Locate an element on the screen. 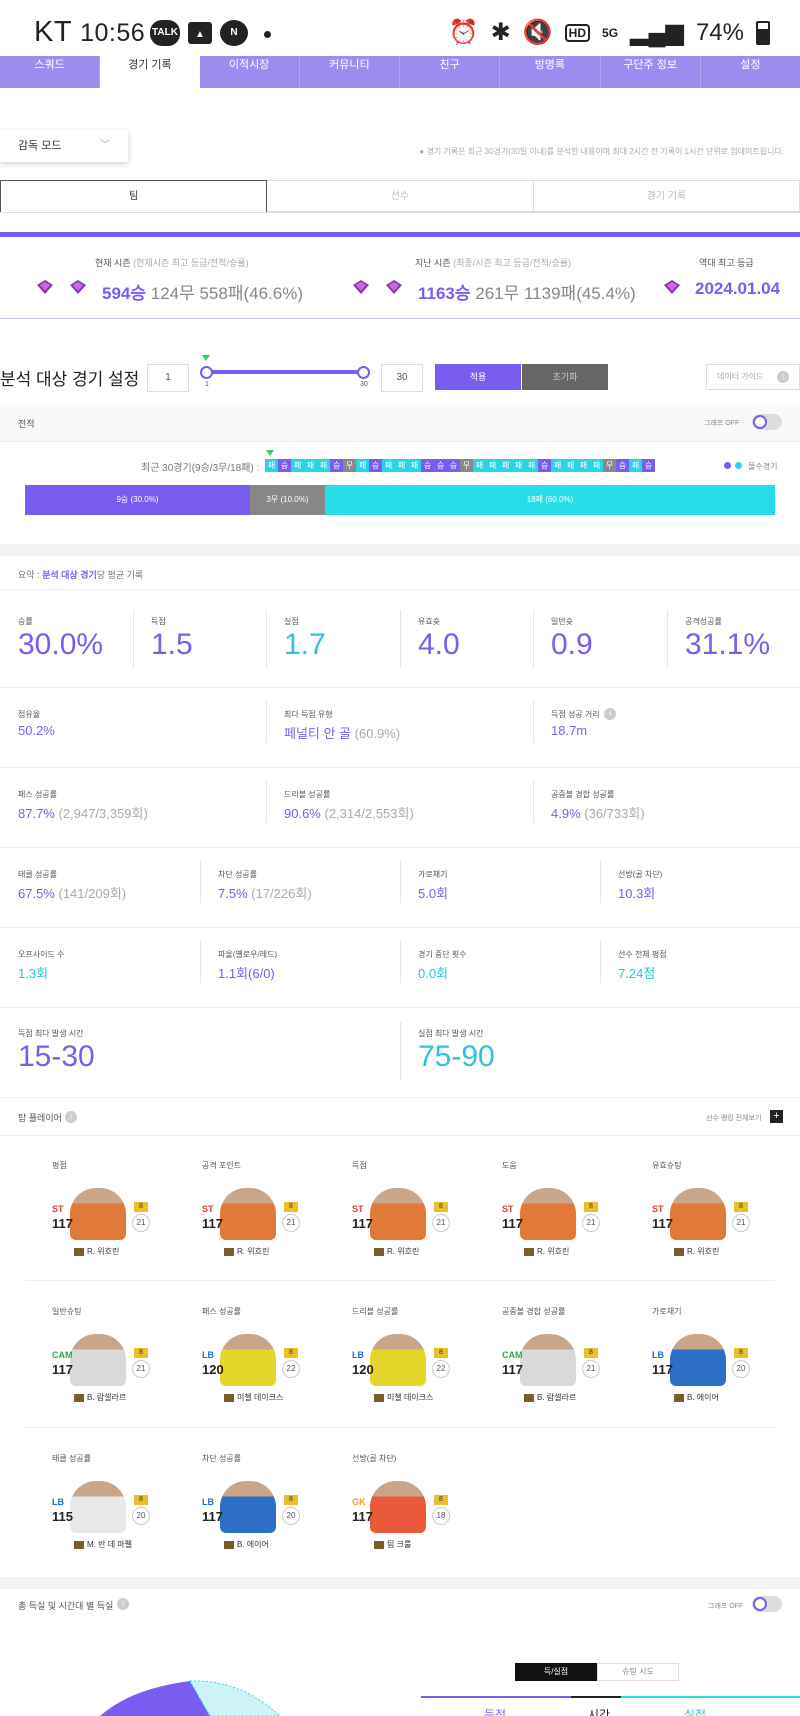  data-guide-button: 데이터 가이드 i is located at coordinates (753, 377).